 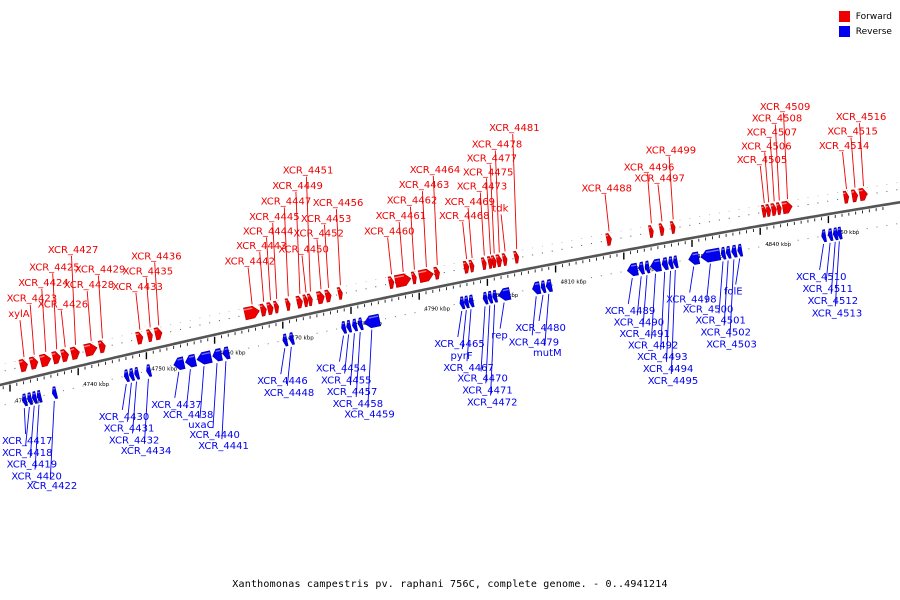 What do you see at coordinates (649, 167) in the screenshot?
I see `gene-label-xcr_4496: XCR_4496` at bounding box center [649, 167].